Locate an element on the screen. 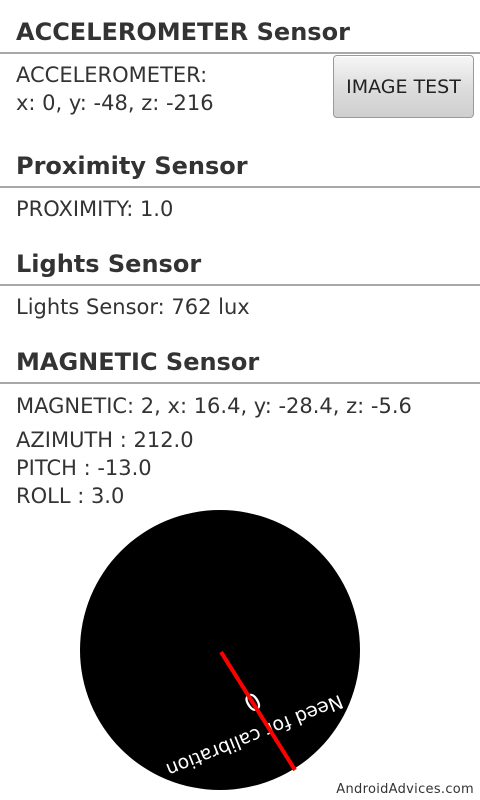 The image size is (480, 800). proximity-reading: PROXIMITY: 1.0 is located at coordinates (95, 209).